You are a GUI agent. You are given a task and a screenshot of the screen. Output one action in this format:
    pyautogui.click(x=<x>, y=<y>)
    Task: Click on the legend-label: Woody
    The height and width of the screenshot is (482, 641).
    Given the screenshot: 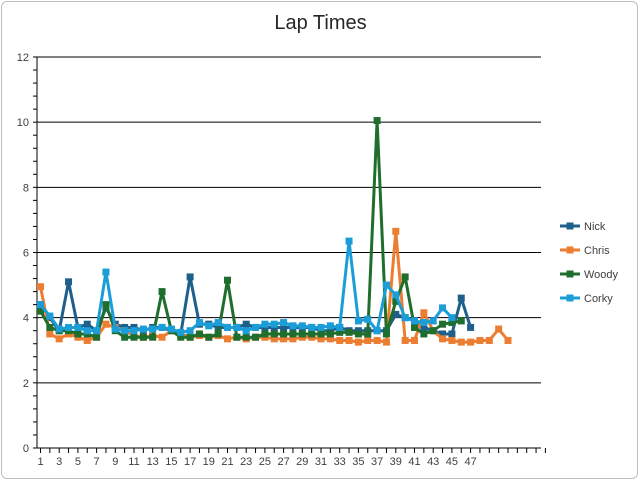 What is the action you would take?
    pyautogui.click(x=601, y=275)
    